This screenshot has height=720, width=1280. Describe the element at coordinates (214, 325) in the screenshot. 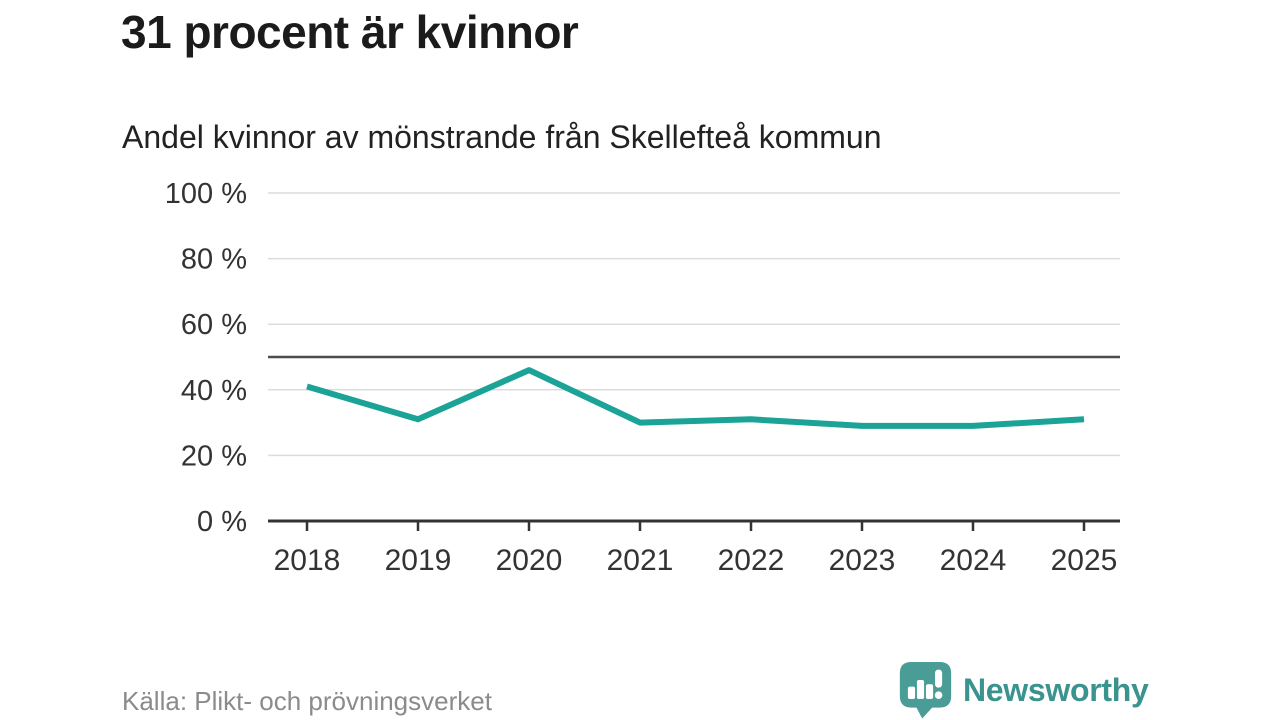

I see `y-tick-label: 60 %` at that location.